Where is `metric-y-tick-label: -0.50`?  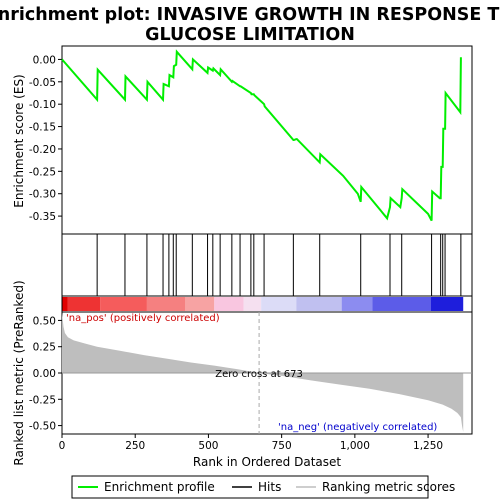
metric-y-tick-label: -0.50 is located at coordinates (42, 427).